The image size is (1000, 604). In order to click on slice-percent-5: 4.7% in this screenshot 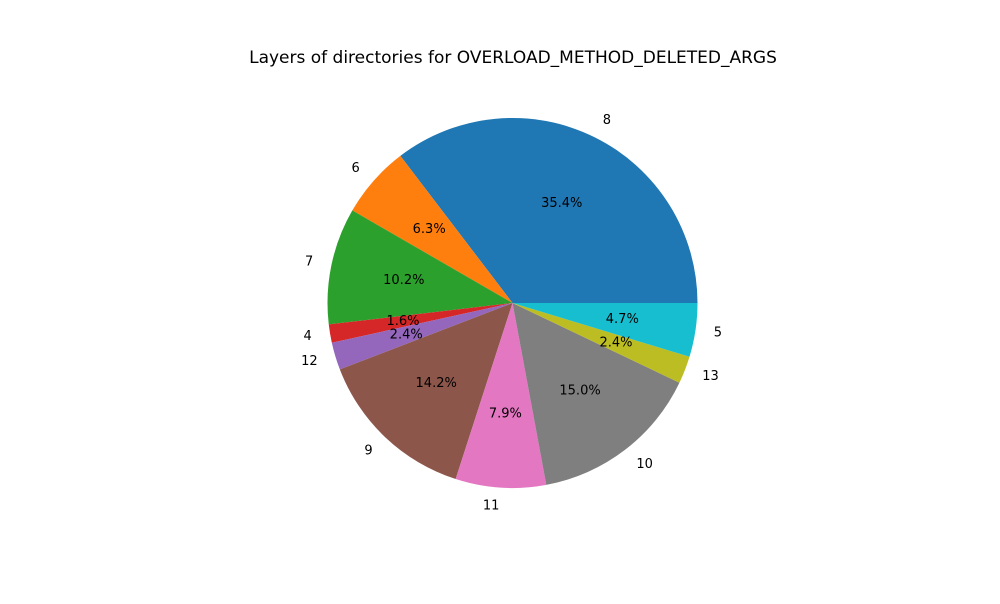, I will do `click(622, 319)`.